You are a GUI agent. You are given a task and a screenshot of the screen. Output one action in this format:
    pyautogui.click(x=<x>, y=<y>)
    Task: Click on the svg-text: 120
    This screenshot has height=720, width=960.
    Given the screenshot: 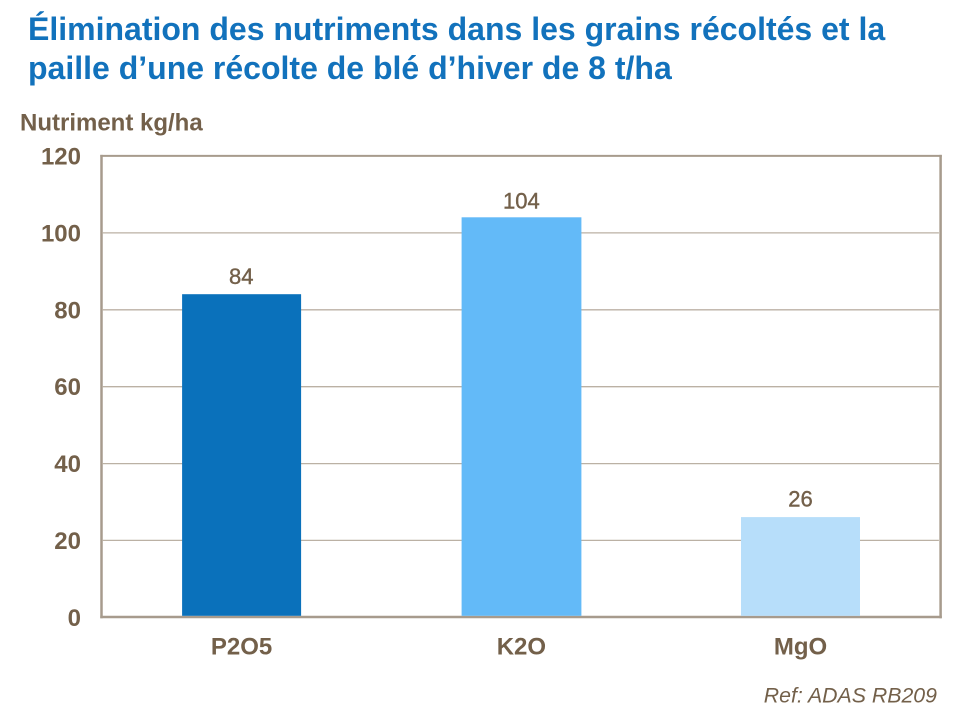 What is the action you would take?
    pyautogui.click(x=61, y=157)
    